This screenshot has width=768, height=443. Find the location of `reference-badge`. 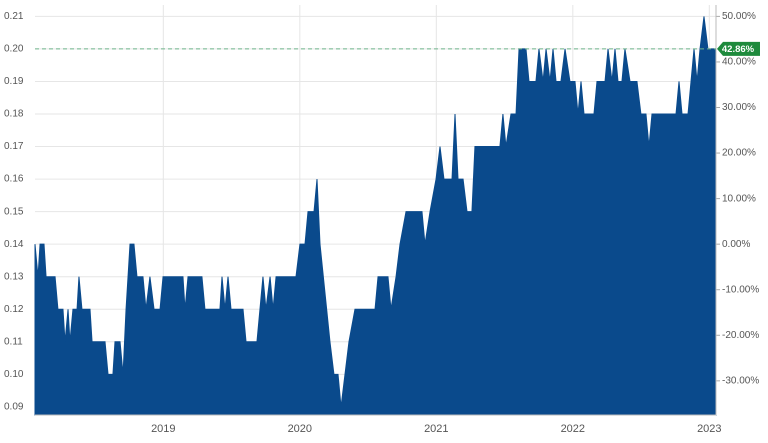

reference-badge is located at coordinates (738, 48).